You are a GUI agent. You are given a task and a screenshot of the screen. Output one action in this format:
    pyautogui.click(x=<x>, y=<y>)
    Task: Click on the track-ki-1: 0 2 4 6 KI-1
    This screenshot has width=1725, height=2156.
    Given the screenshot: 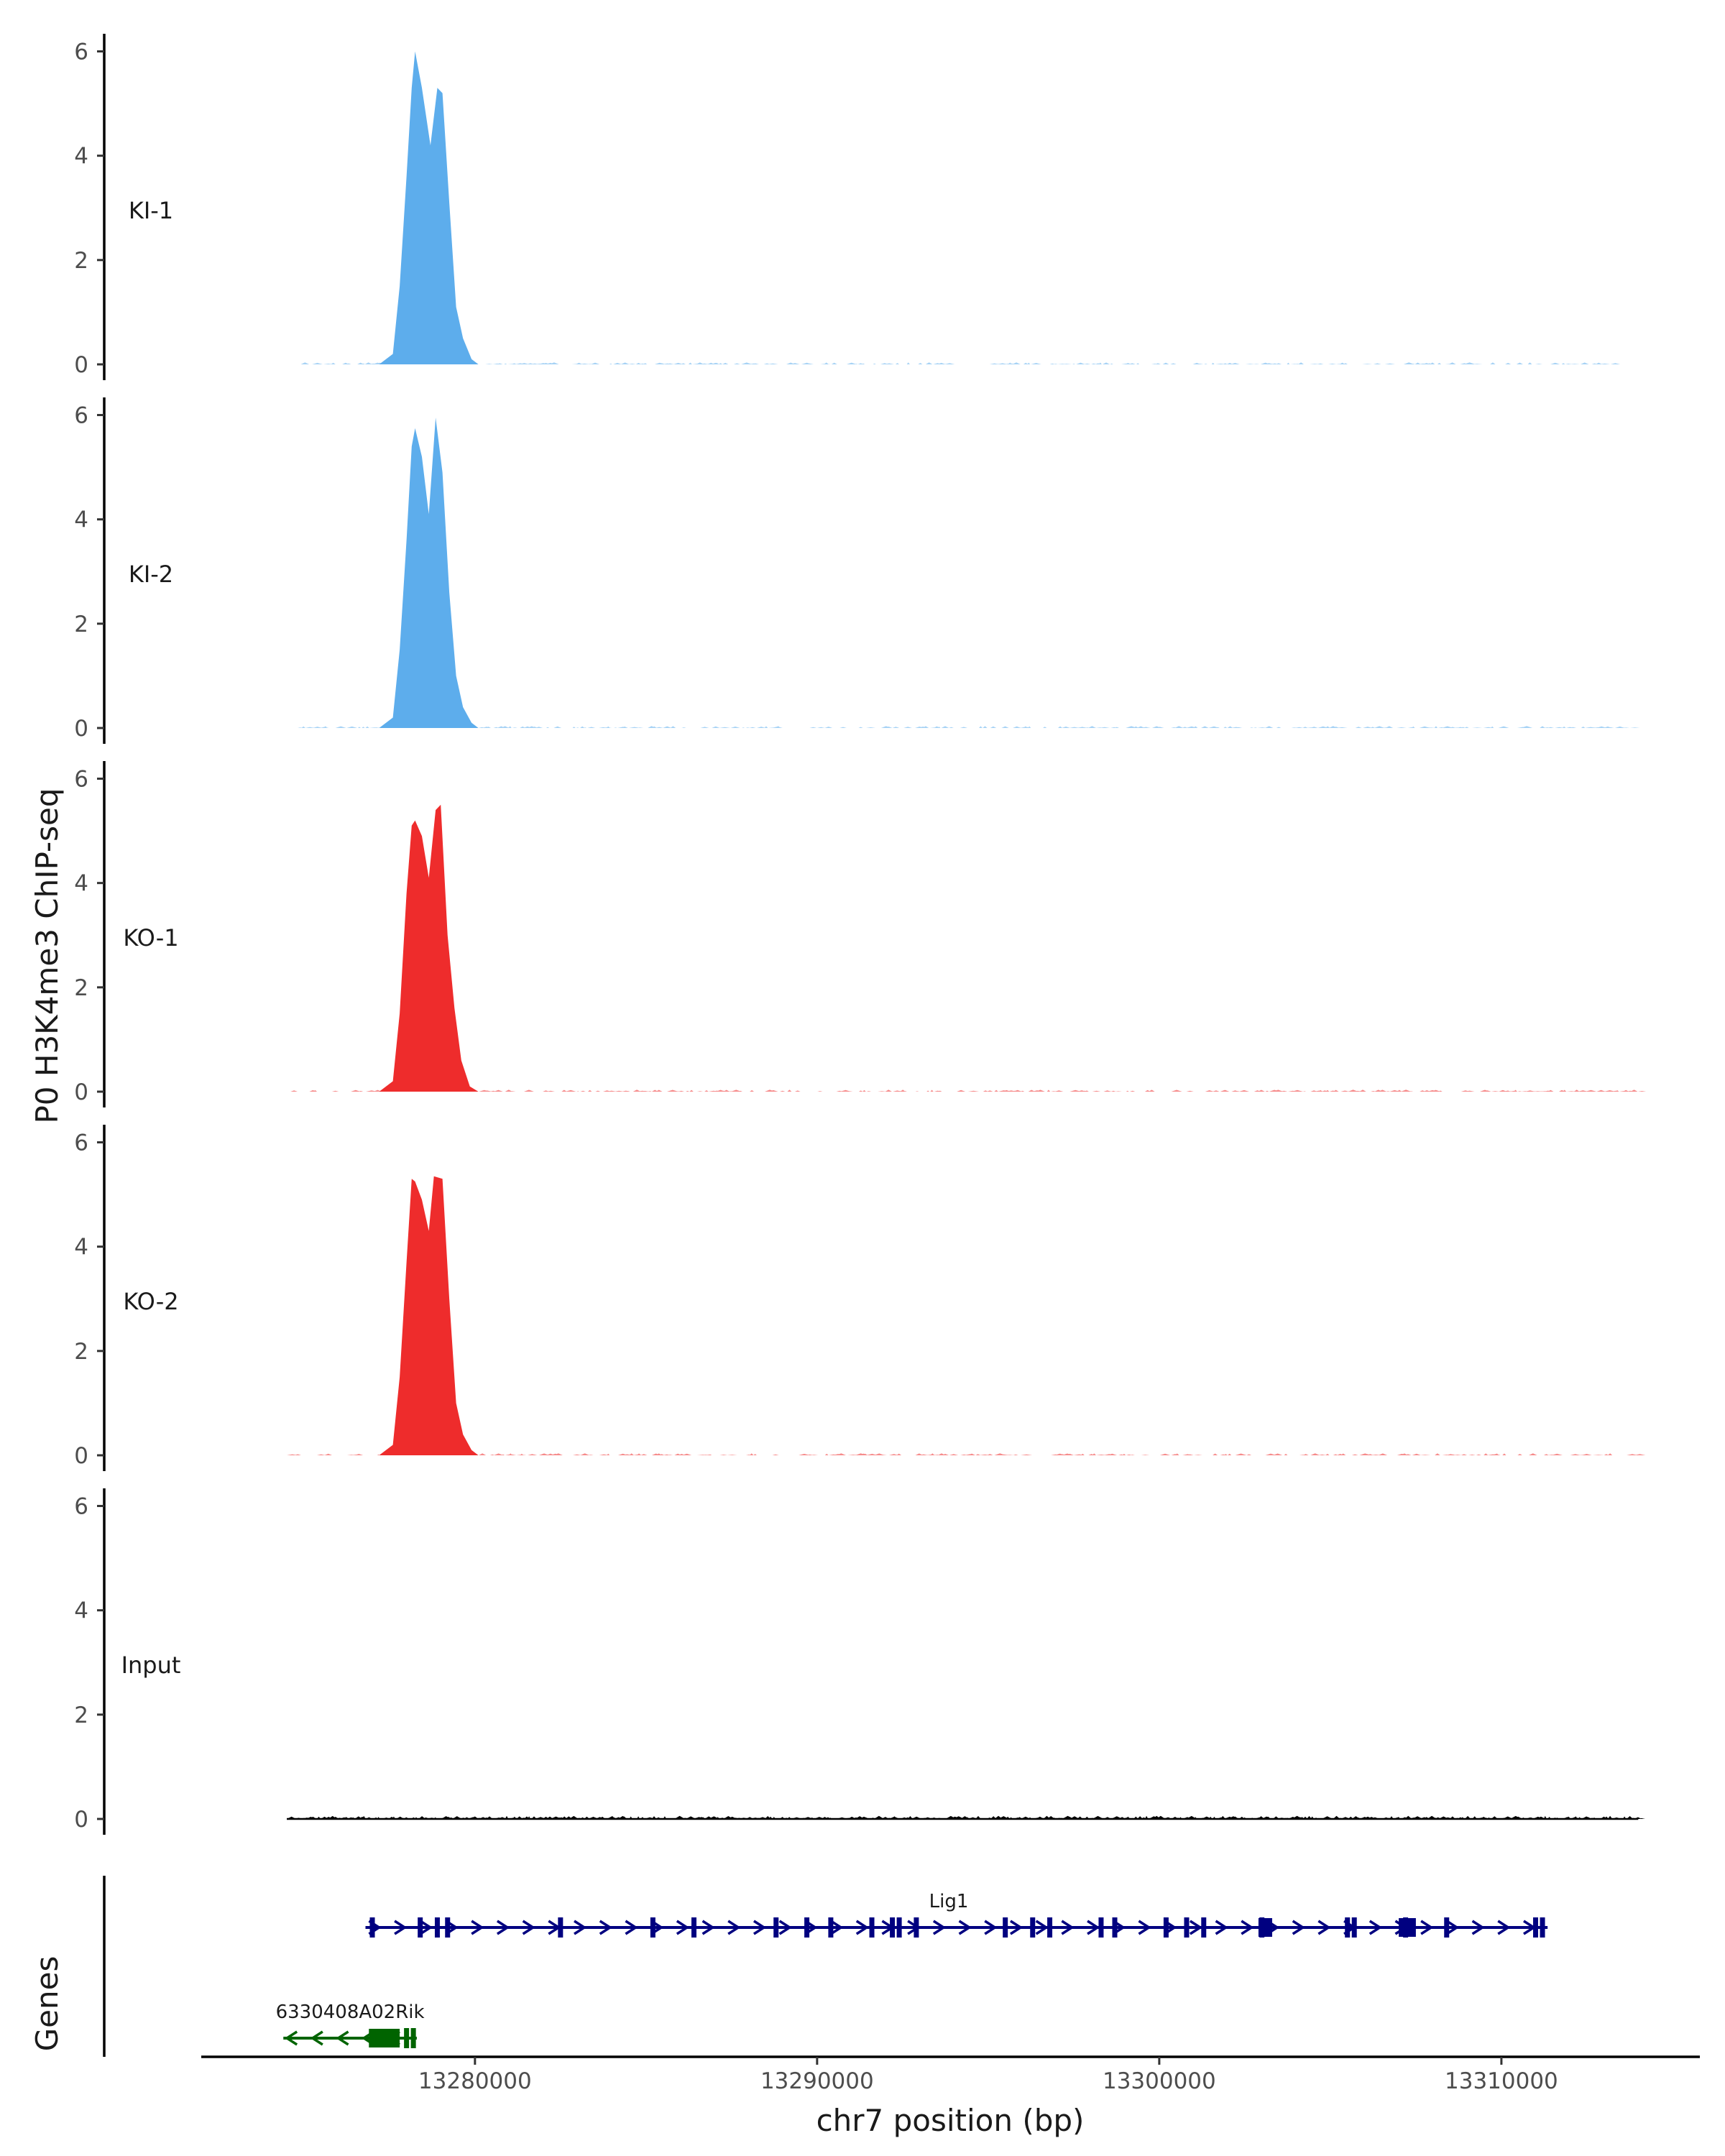 What is the action you would take?
    pyautogui.click(x=847, y=207)
    